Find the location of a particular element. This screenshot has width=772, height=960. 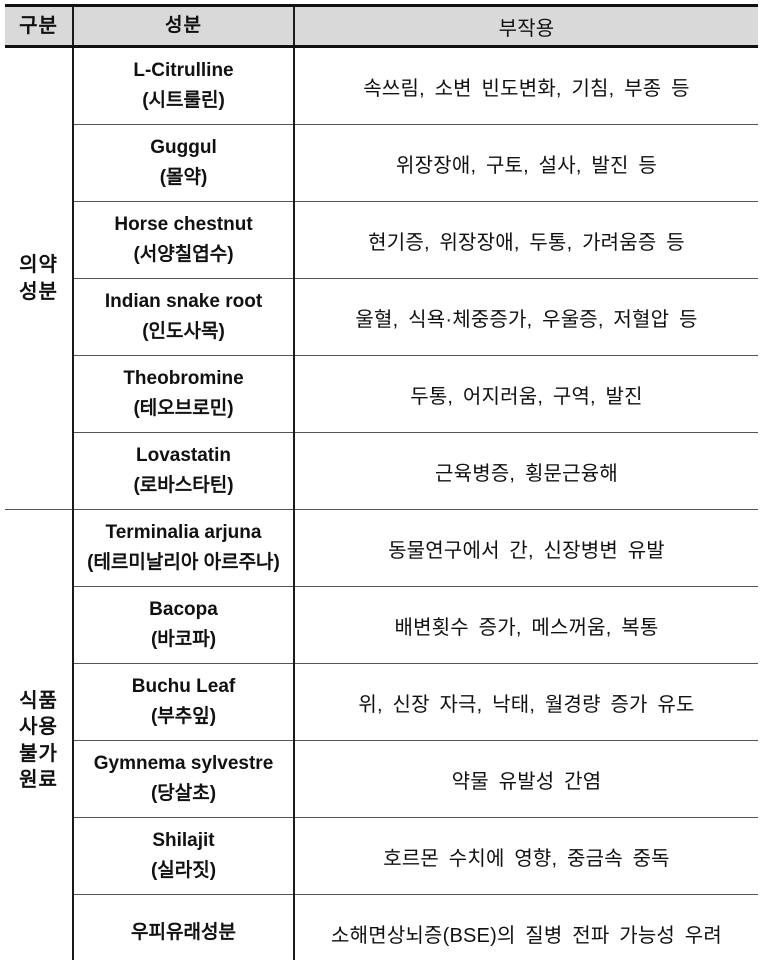

ingredient-cell: Theobromine (테오브로민) is located at coordinates (183, 394).